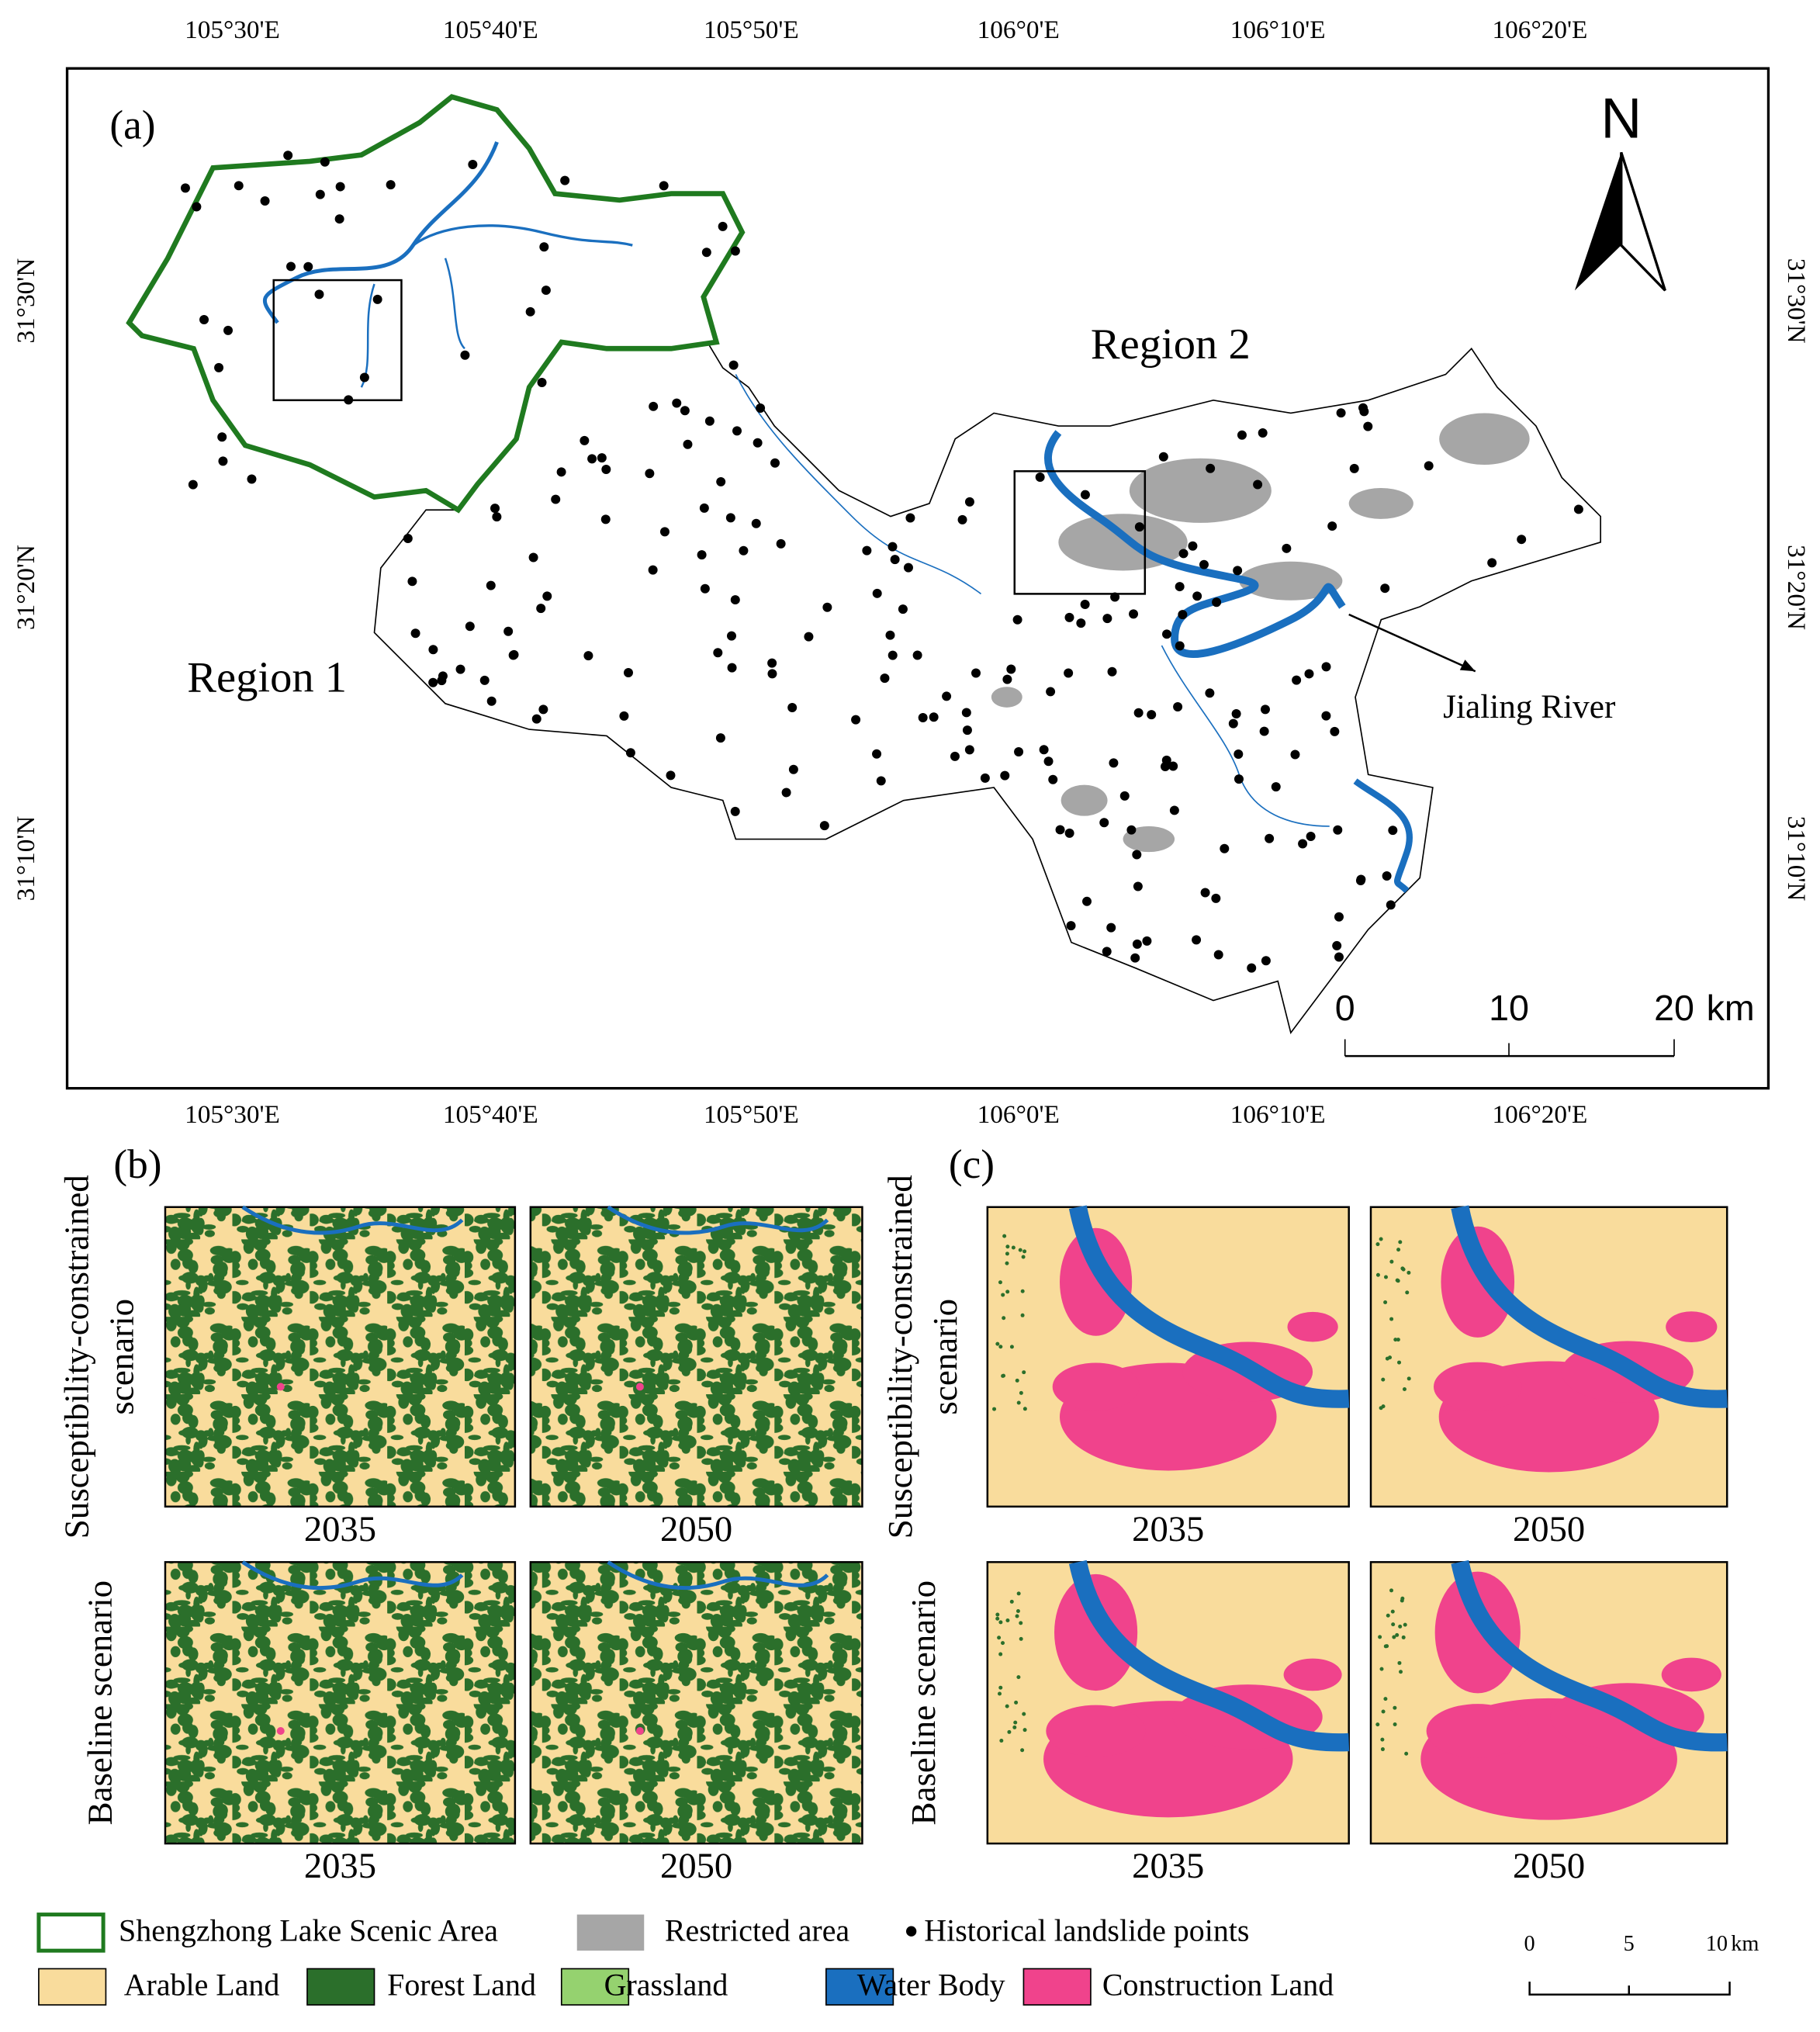  I want to click on legend-label: Shengzhong Lake Scenic Area, so click(308, 1931).